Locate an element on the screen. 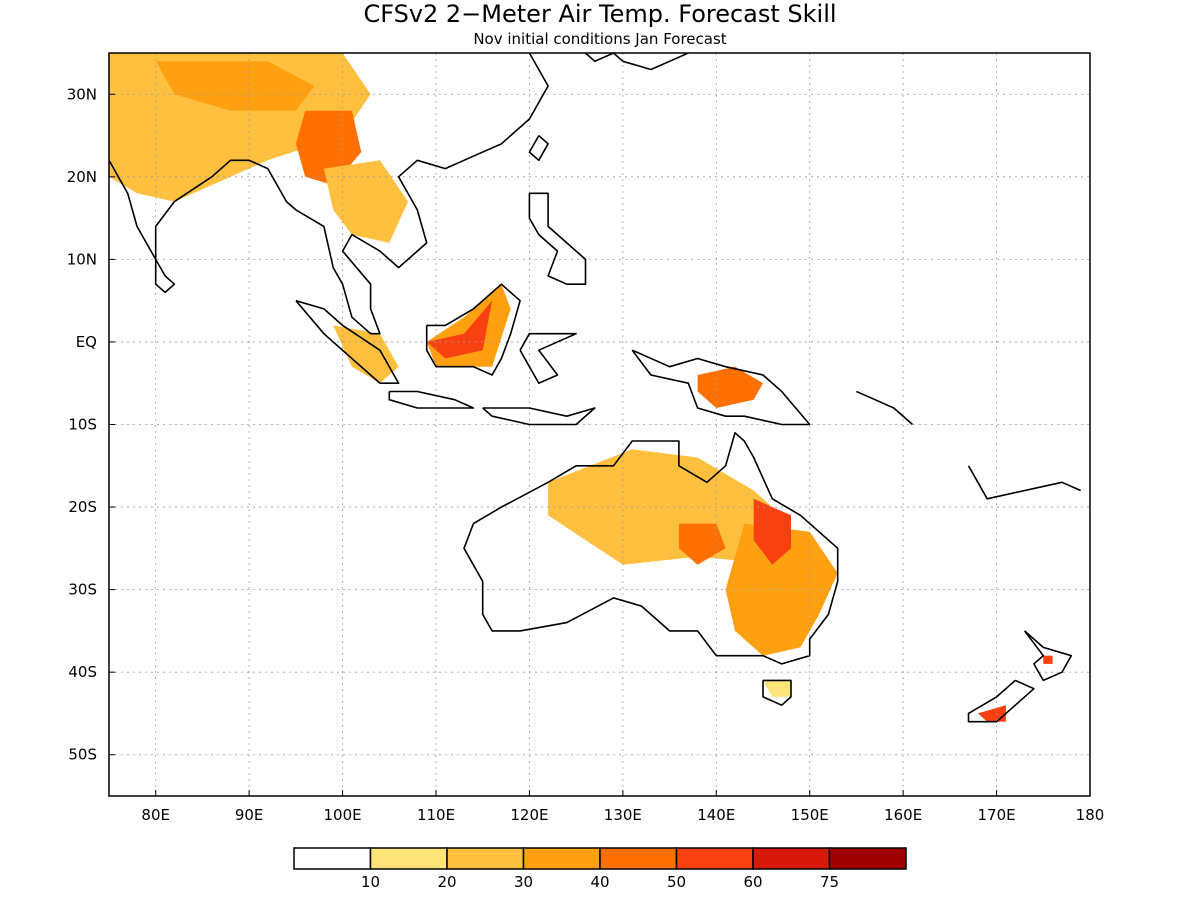  lat-tick-label: 40S is located at coordinates (82, 672).